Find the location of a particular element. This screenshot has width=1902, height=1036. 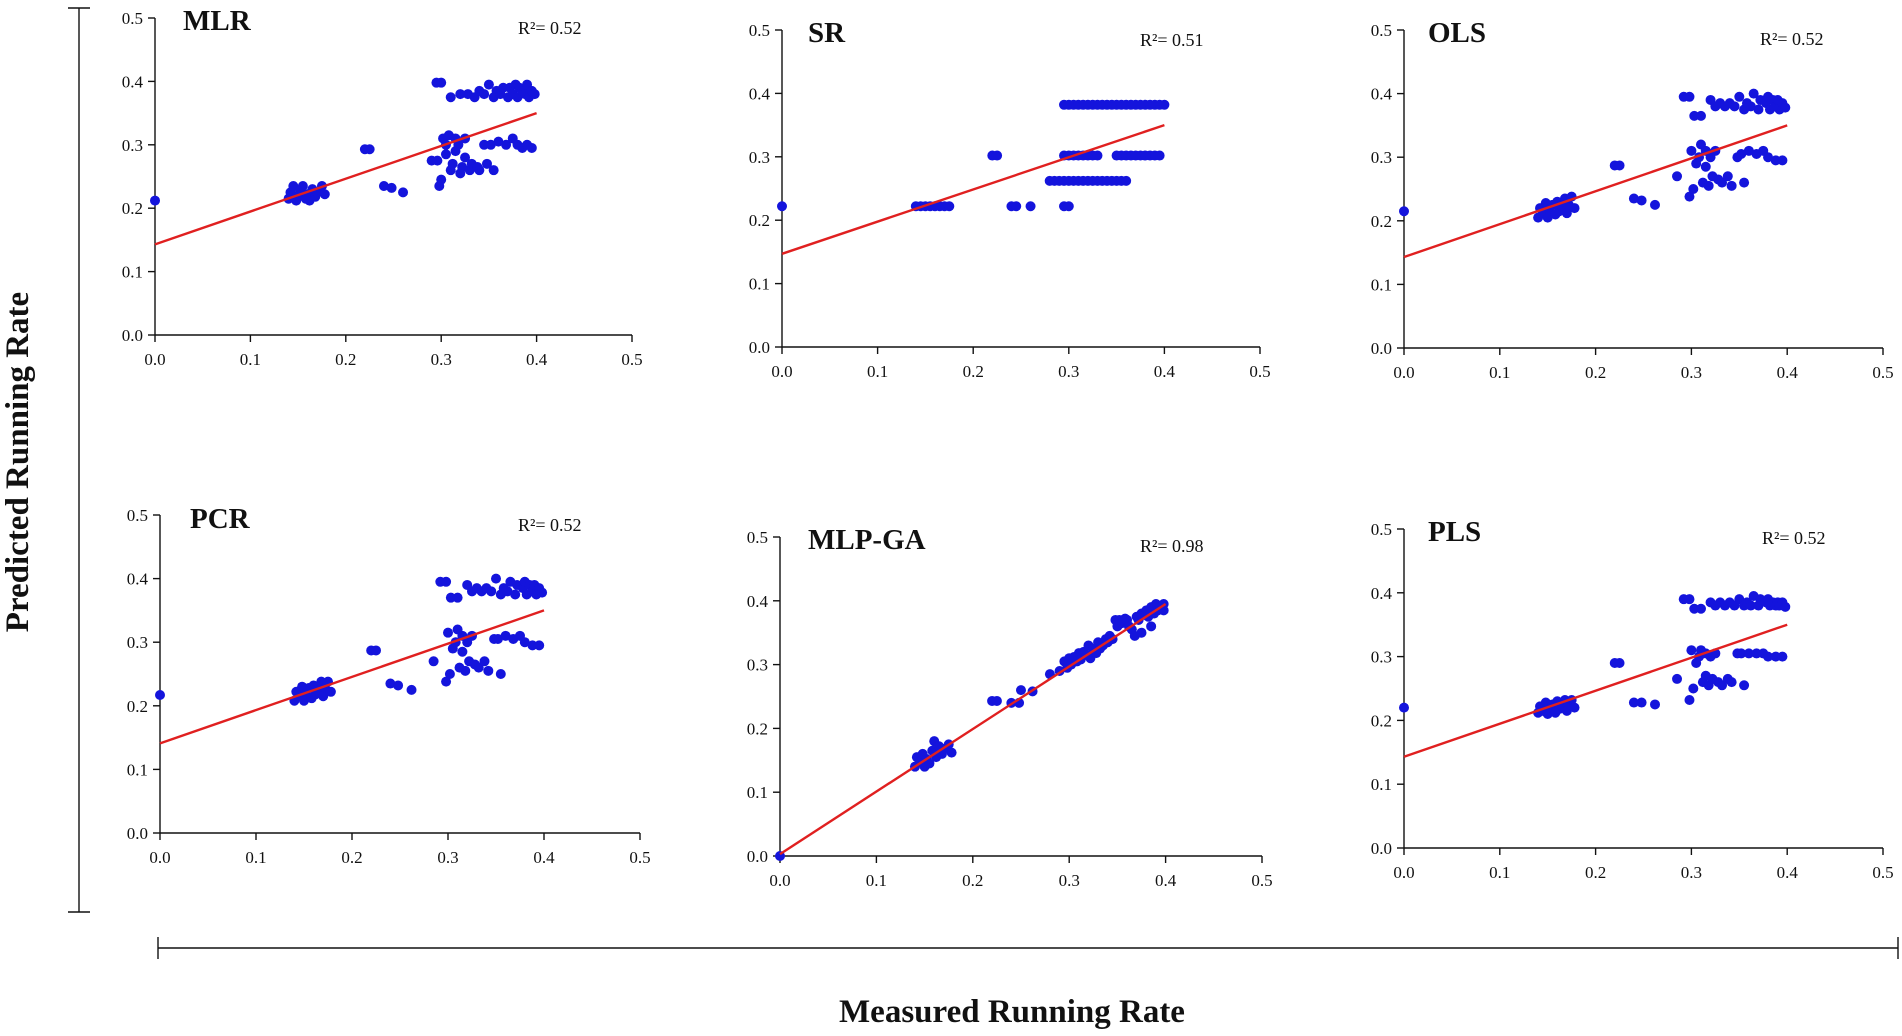

y-axis-title: Predicted Running Rate is located at coordinates (18, 462).